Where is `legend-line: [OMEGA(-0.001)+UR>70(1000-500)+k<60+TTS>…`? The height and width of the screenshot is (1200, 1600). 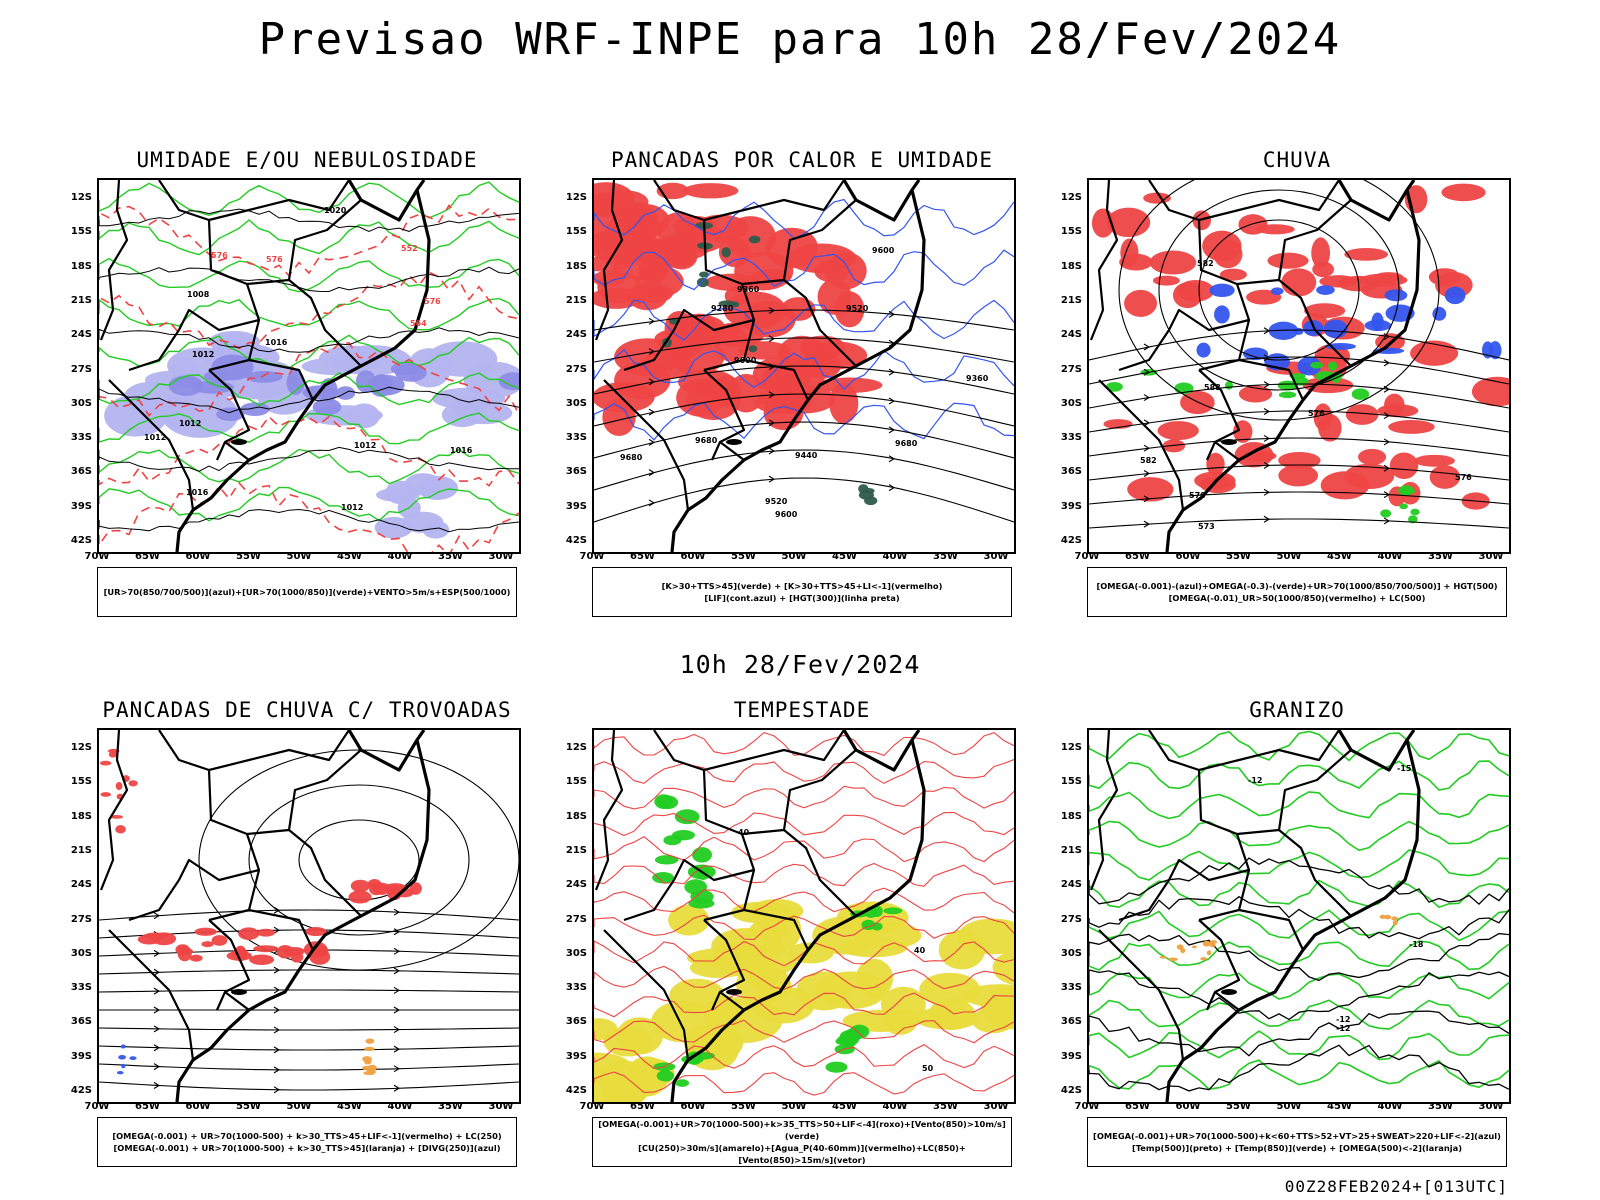 legend-line: [OMEGA(-0.001)+UR>70(1000-500)+k<60+TTS>… is located at coordinates (1297, 1136).